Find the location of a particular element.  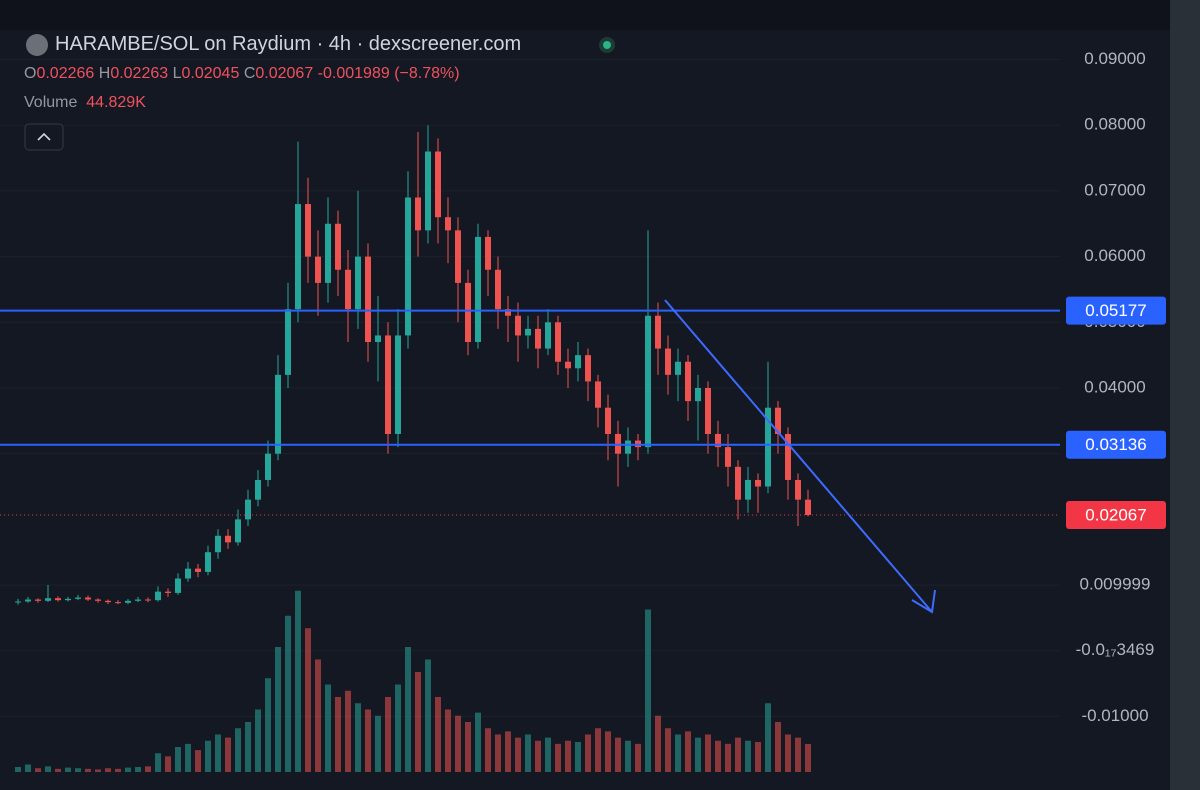

change-value: -0.001989 is located at coordinates (353, 73).